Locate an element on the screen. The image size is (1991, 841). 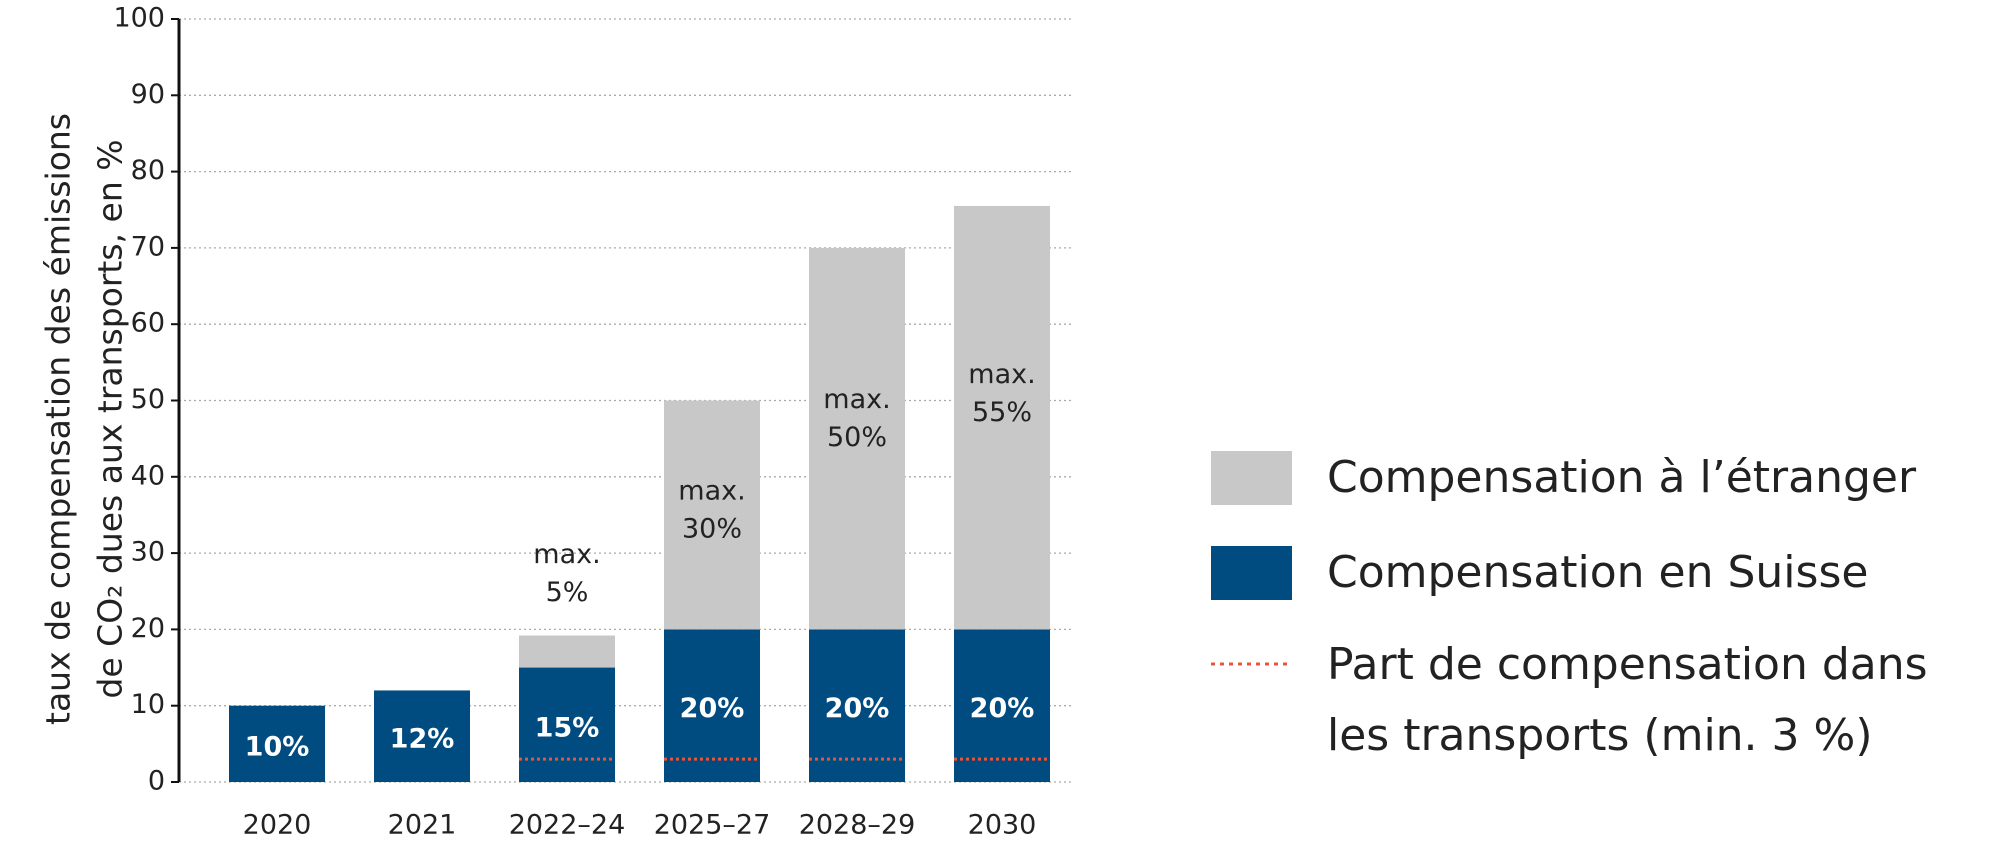
legend-label: Compensation à l’étranger is located at coordinates (1622, 477).